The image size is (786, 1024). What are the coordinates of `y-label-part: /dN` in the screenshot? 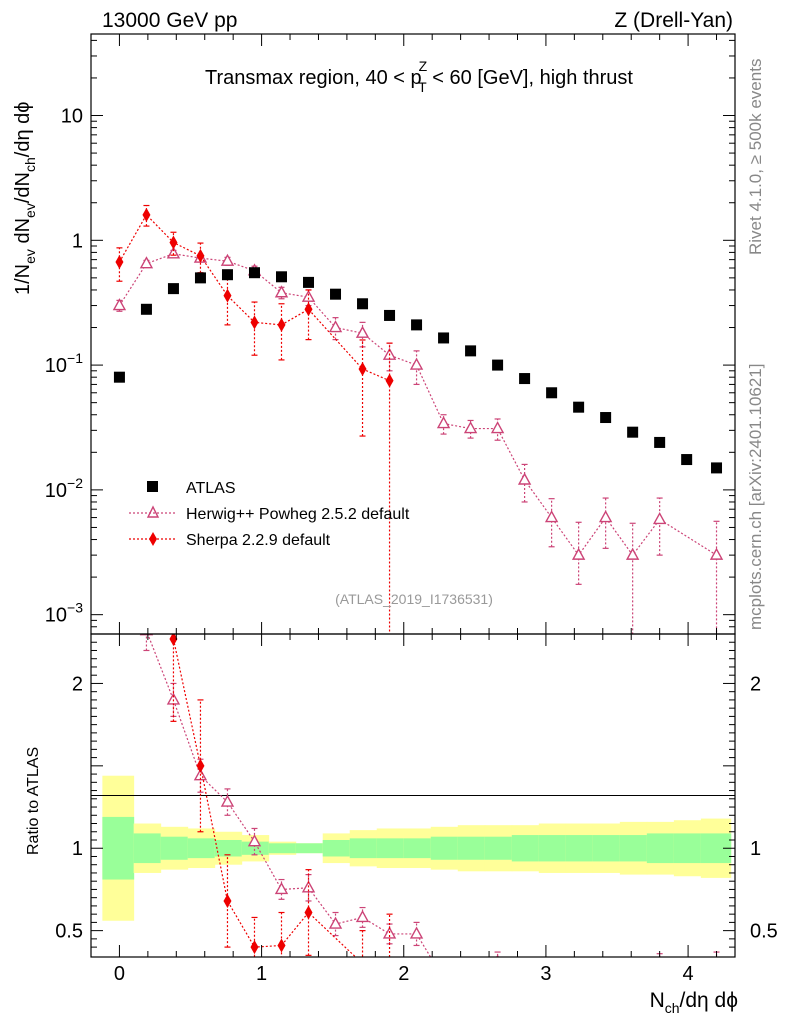 It's located at (23, 187).